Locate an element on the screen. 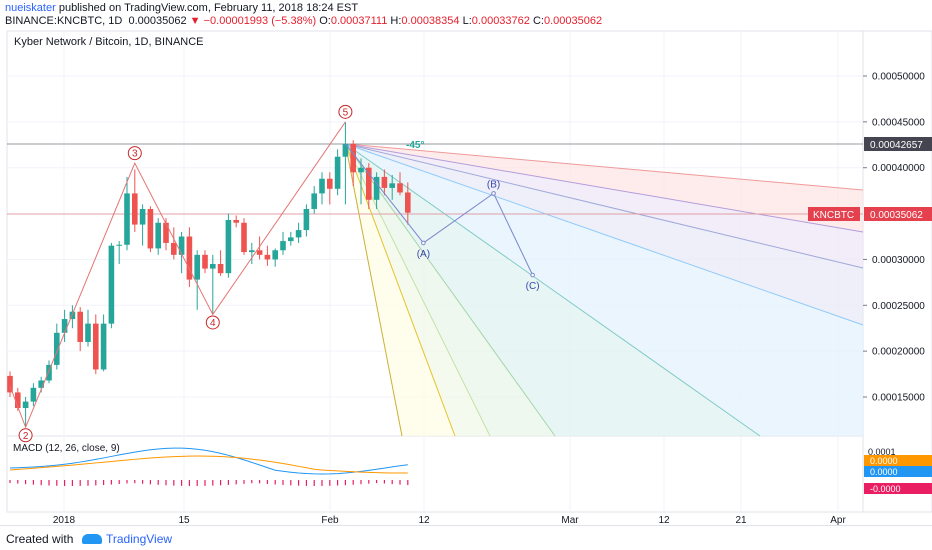 This screenshot has height=550, width=932. time-tick-label: 12 is located at coordinates (664, 520).